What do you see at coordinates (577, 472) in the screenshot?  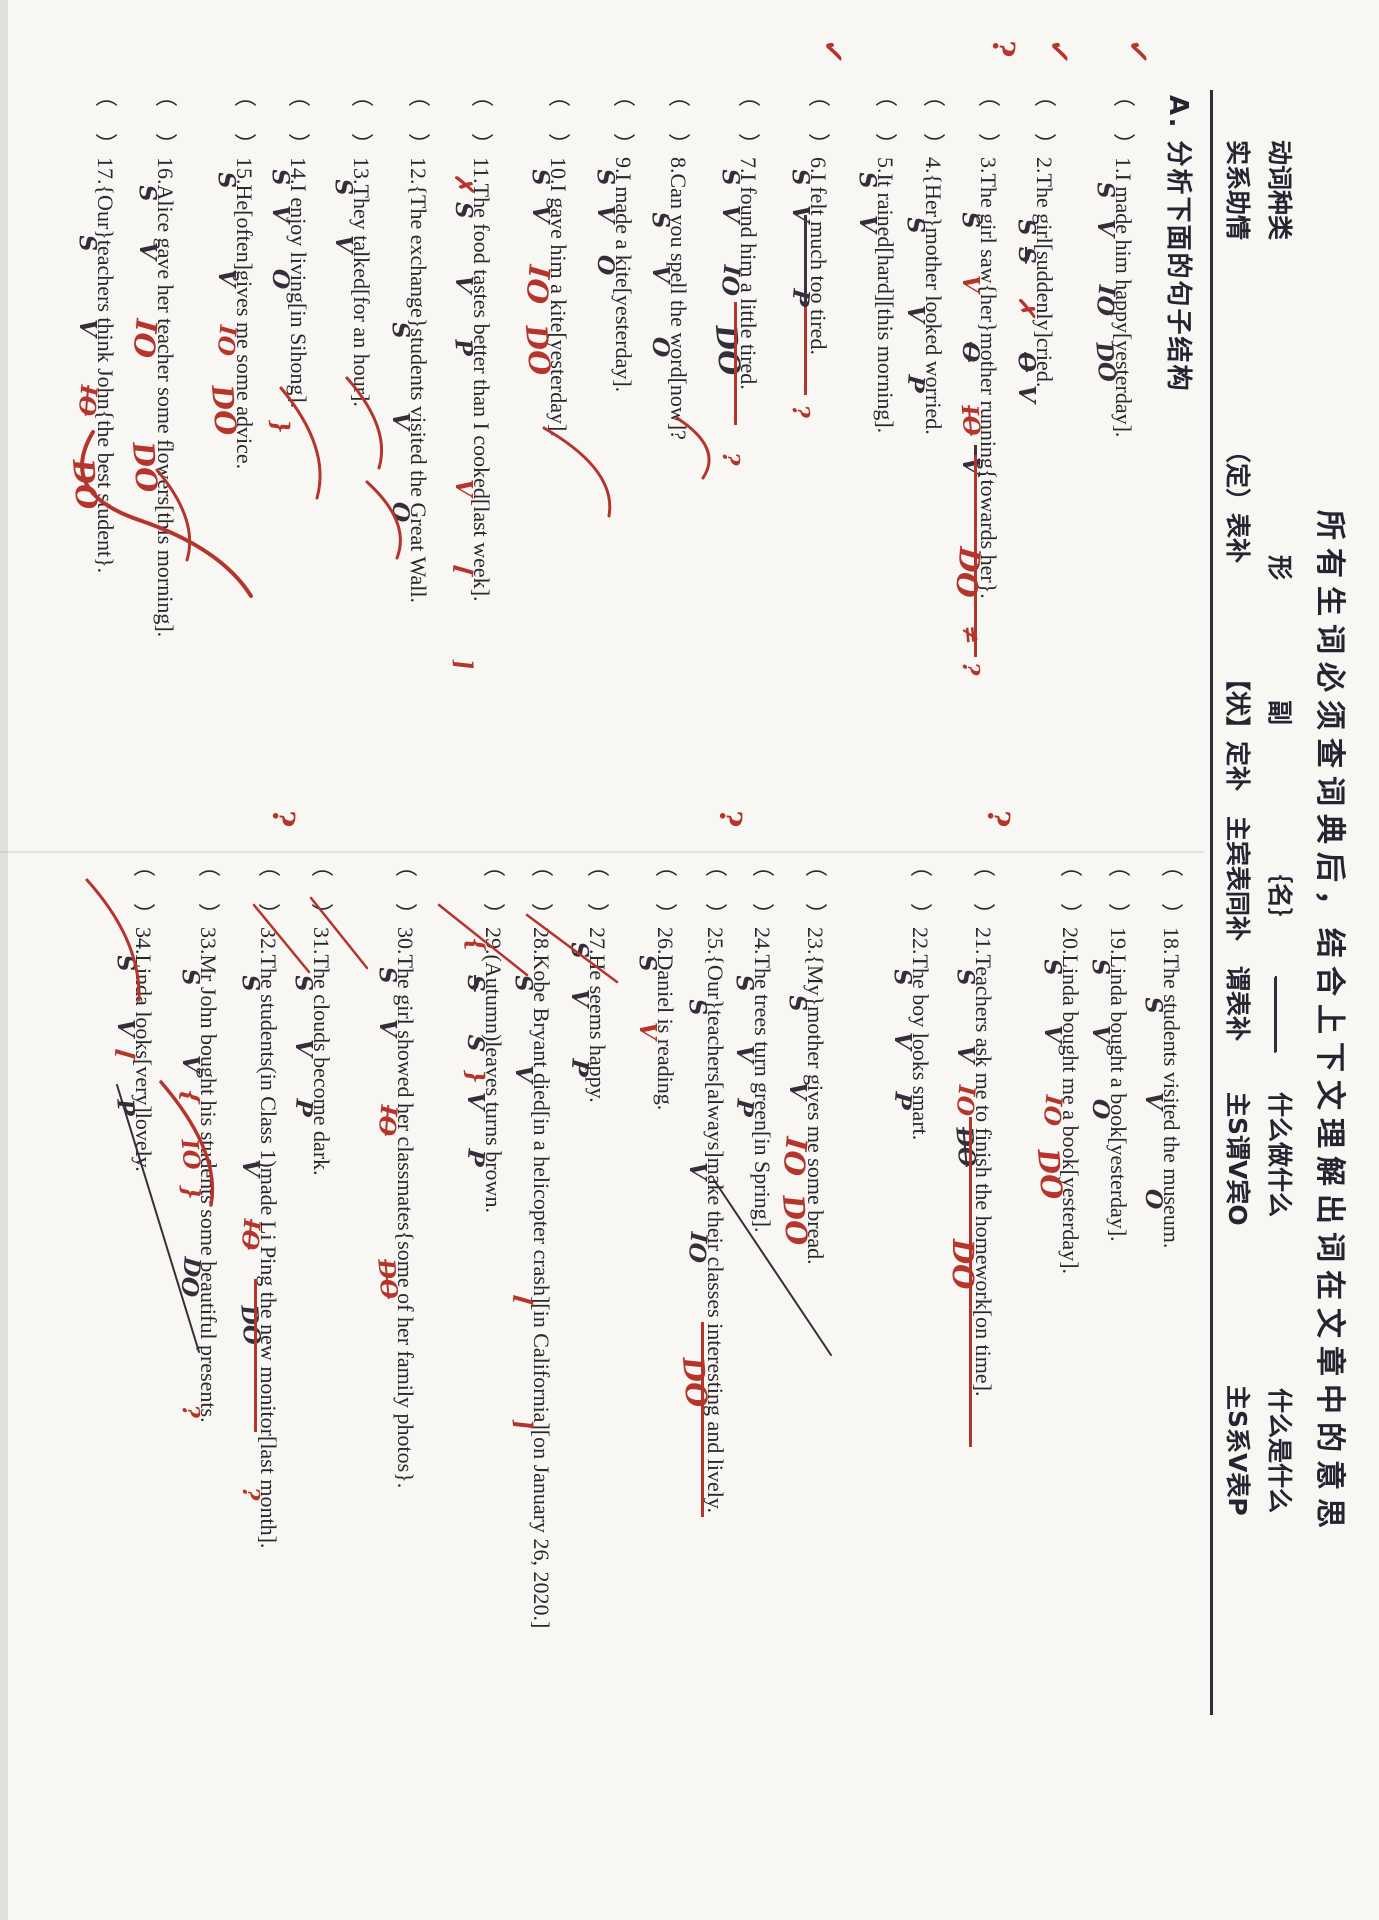 I see `handwriting-stroke` at bounding box center [577, 472].